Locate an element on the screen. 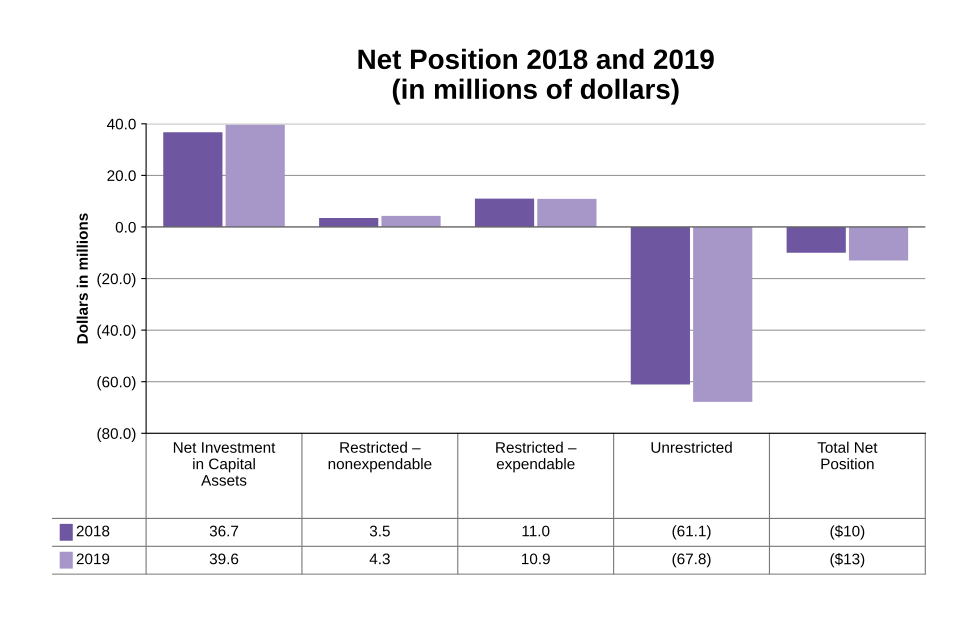  y-tick-label: (80.0) is located at coordinates (116, 435).